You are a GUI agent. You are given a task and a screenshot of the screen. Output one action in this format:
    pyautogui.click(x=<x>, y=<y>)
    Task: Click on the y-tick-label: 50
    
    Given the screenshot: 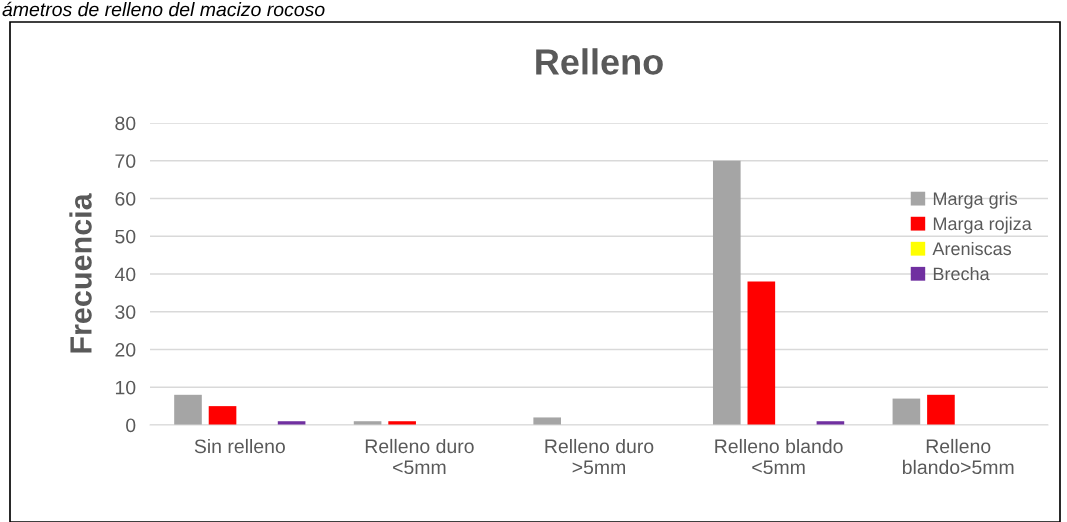 What is the action you would take?
    pyautogui.click(x=125, y=236)
    